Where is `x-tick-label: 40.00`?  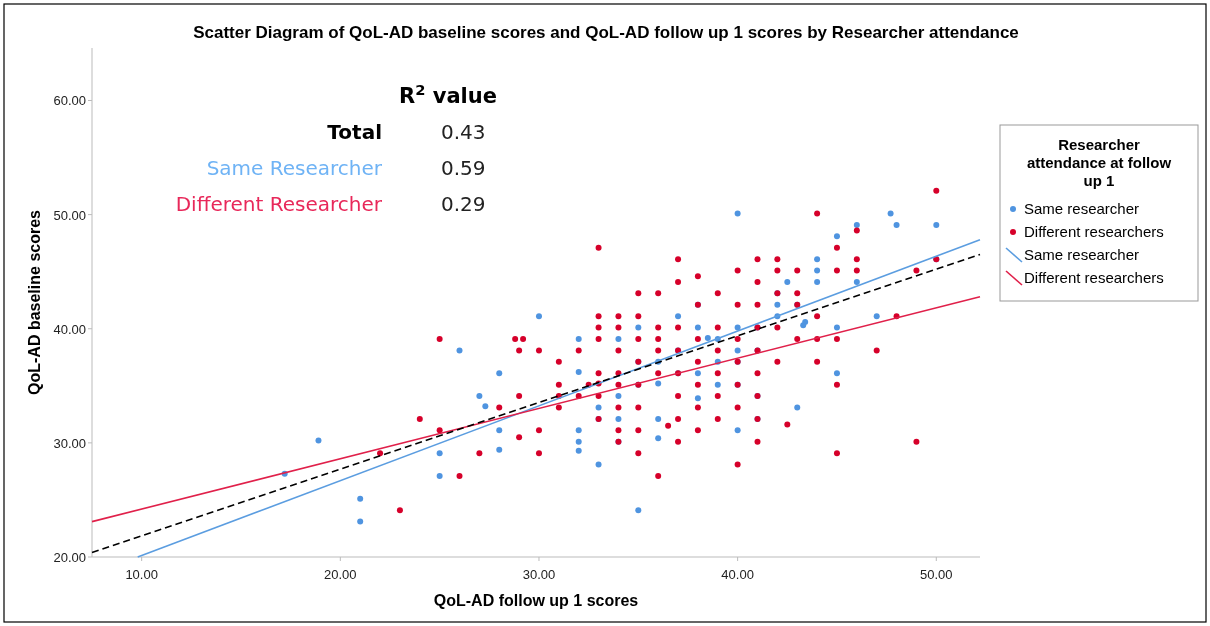 x-tick-label: 40.00 is located at coordinates (737, 574).